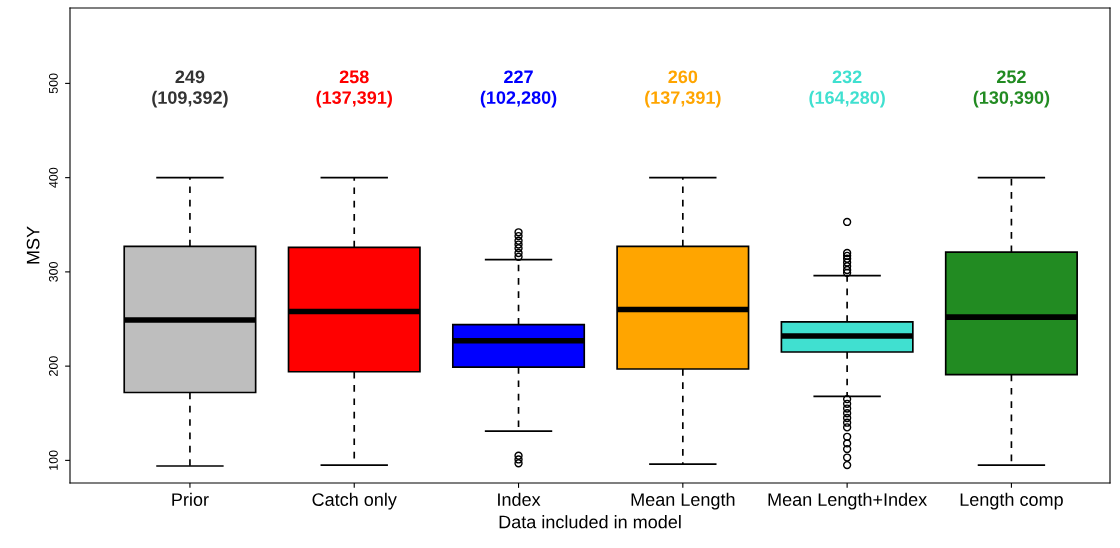 This screenshot has height=548, width=1120. Describe the element at coordinates (354, 89) in the screenshot. I see `annotation: 258 (137,391)` at that location.